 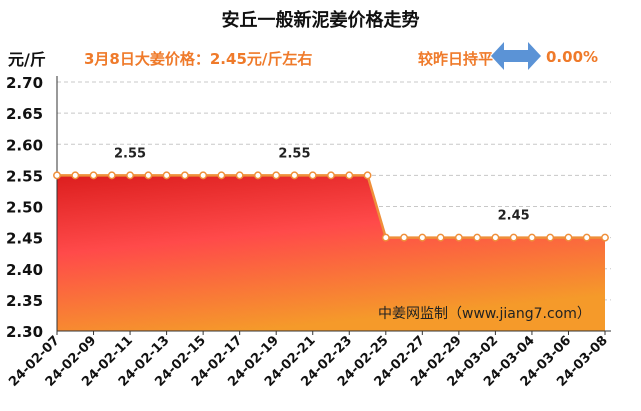 What do you see at coordinates (24, 208) in the screenshot?
I see `y-tick-label: 2.50` at bounding box center [24, 208].